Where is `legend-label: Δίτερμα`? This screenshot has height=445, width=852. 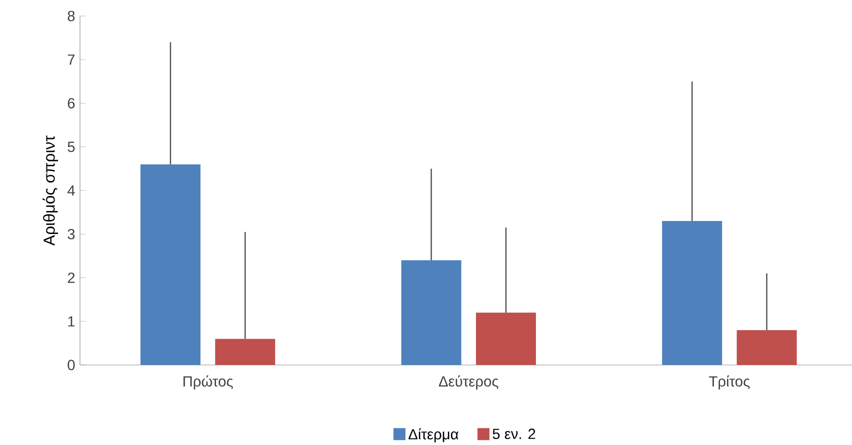 legend-label: Δίτερμα is located at coordinates (433, 435).